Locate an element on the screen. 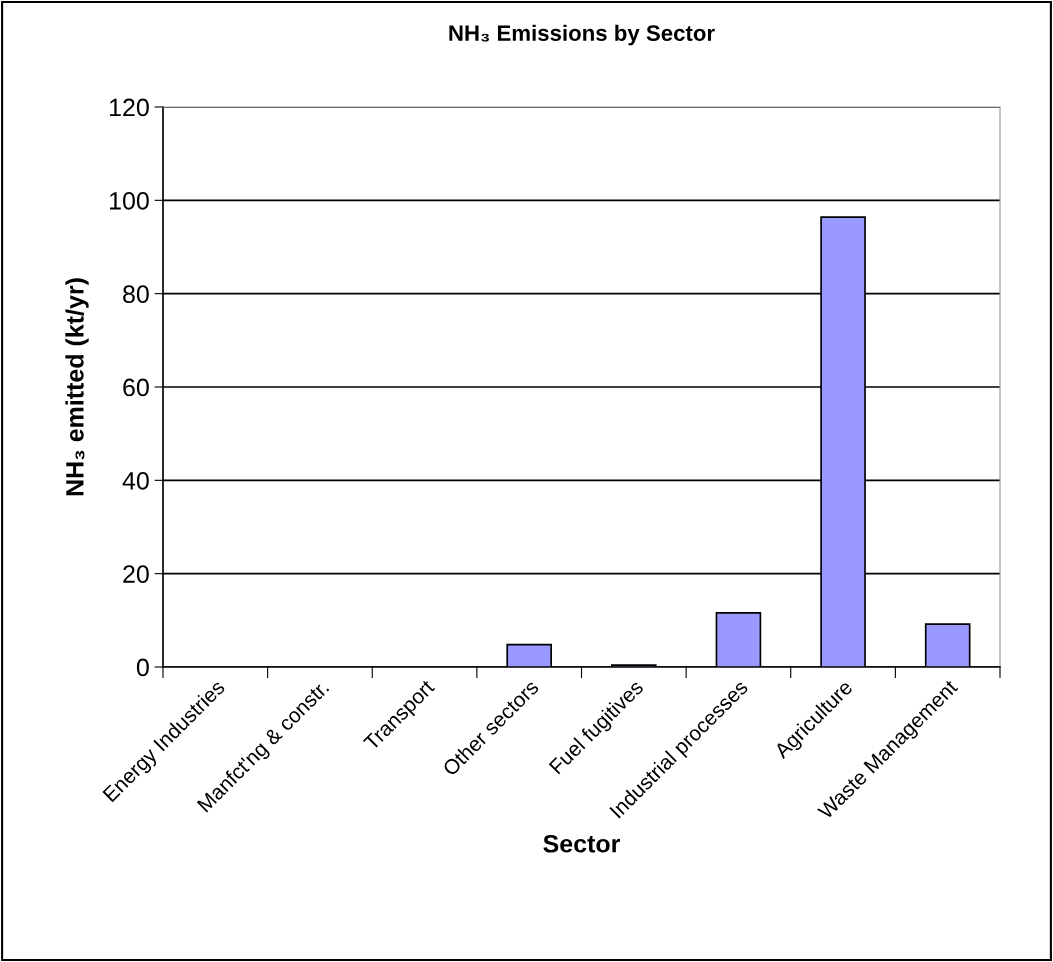  y-tick-label: 80 is located at coordinates (136, 294).